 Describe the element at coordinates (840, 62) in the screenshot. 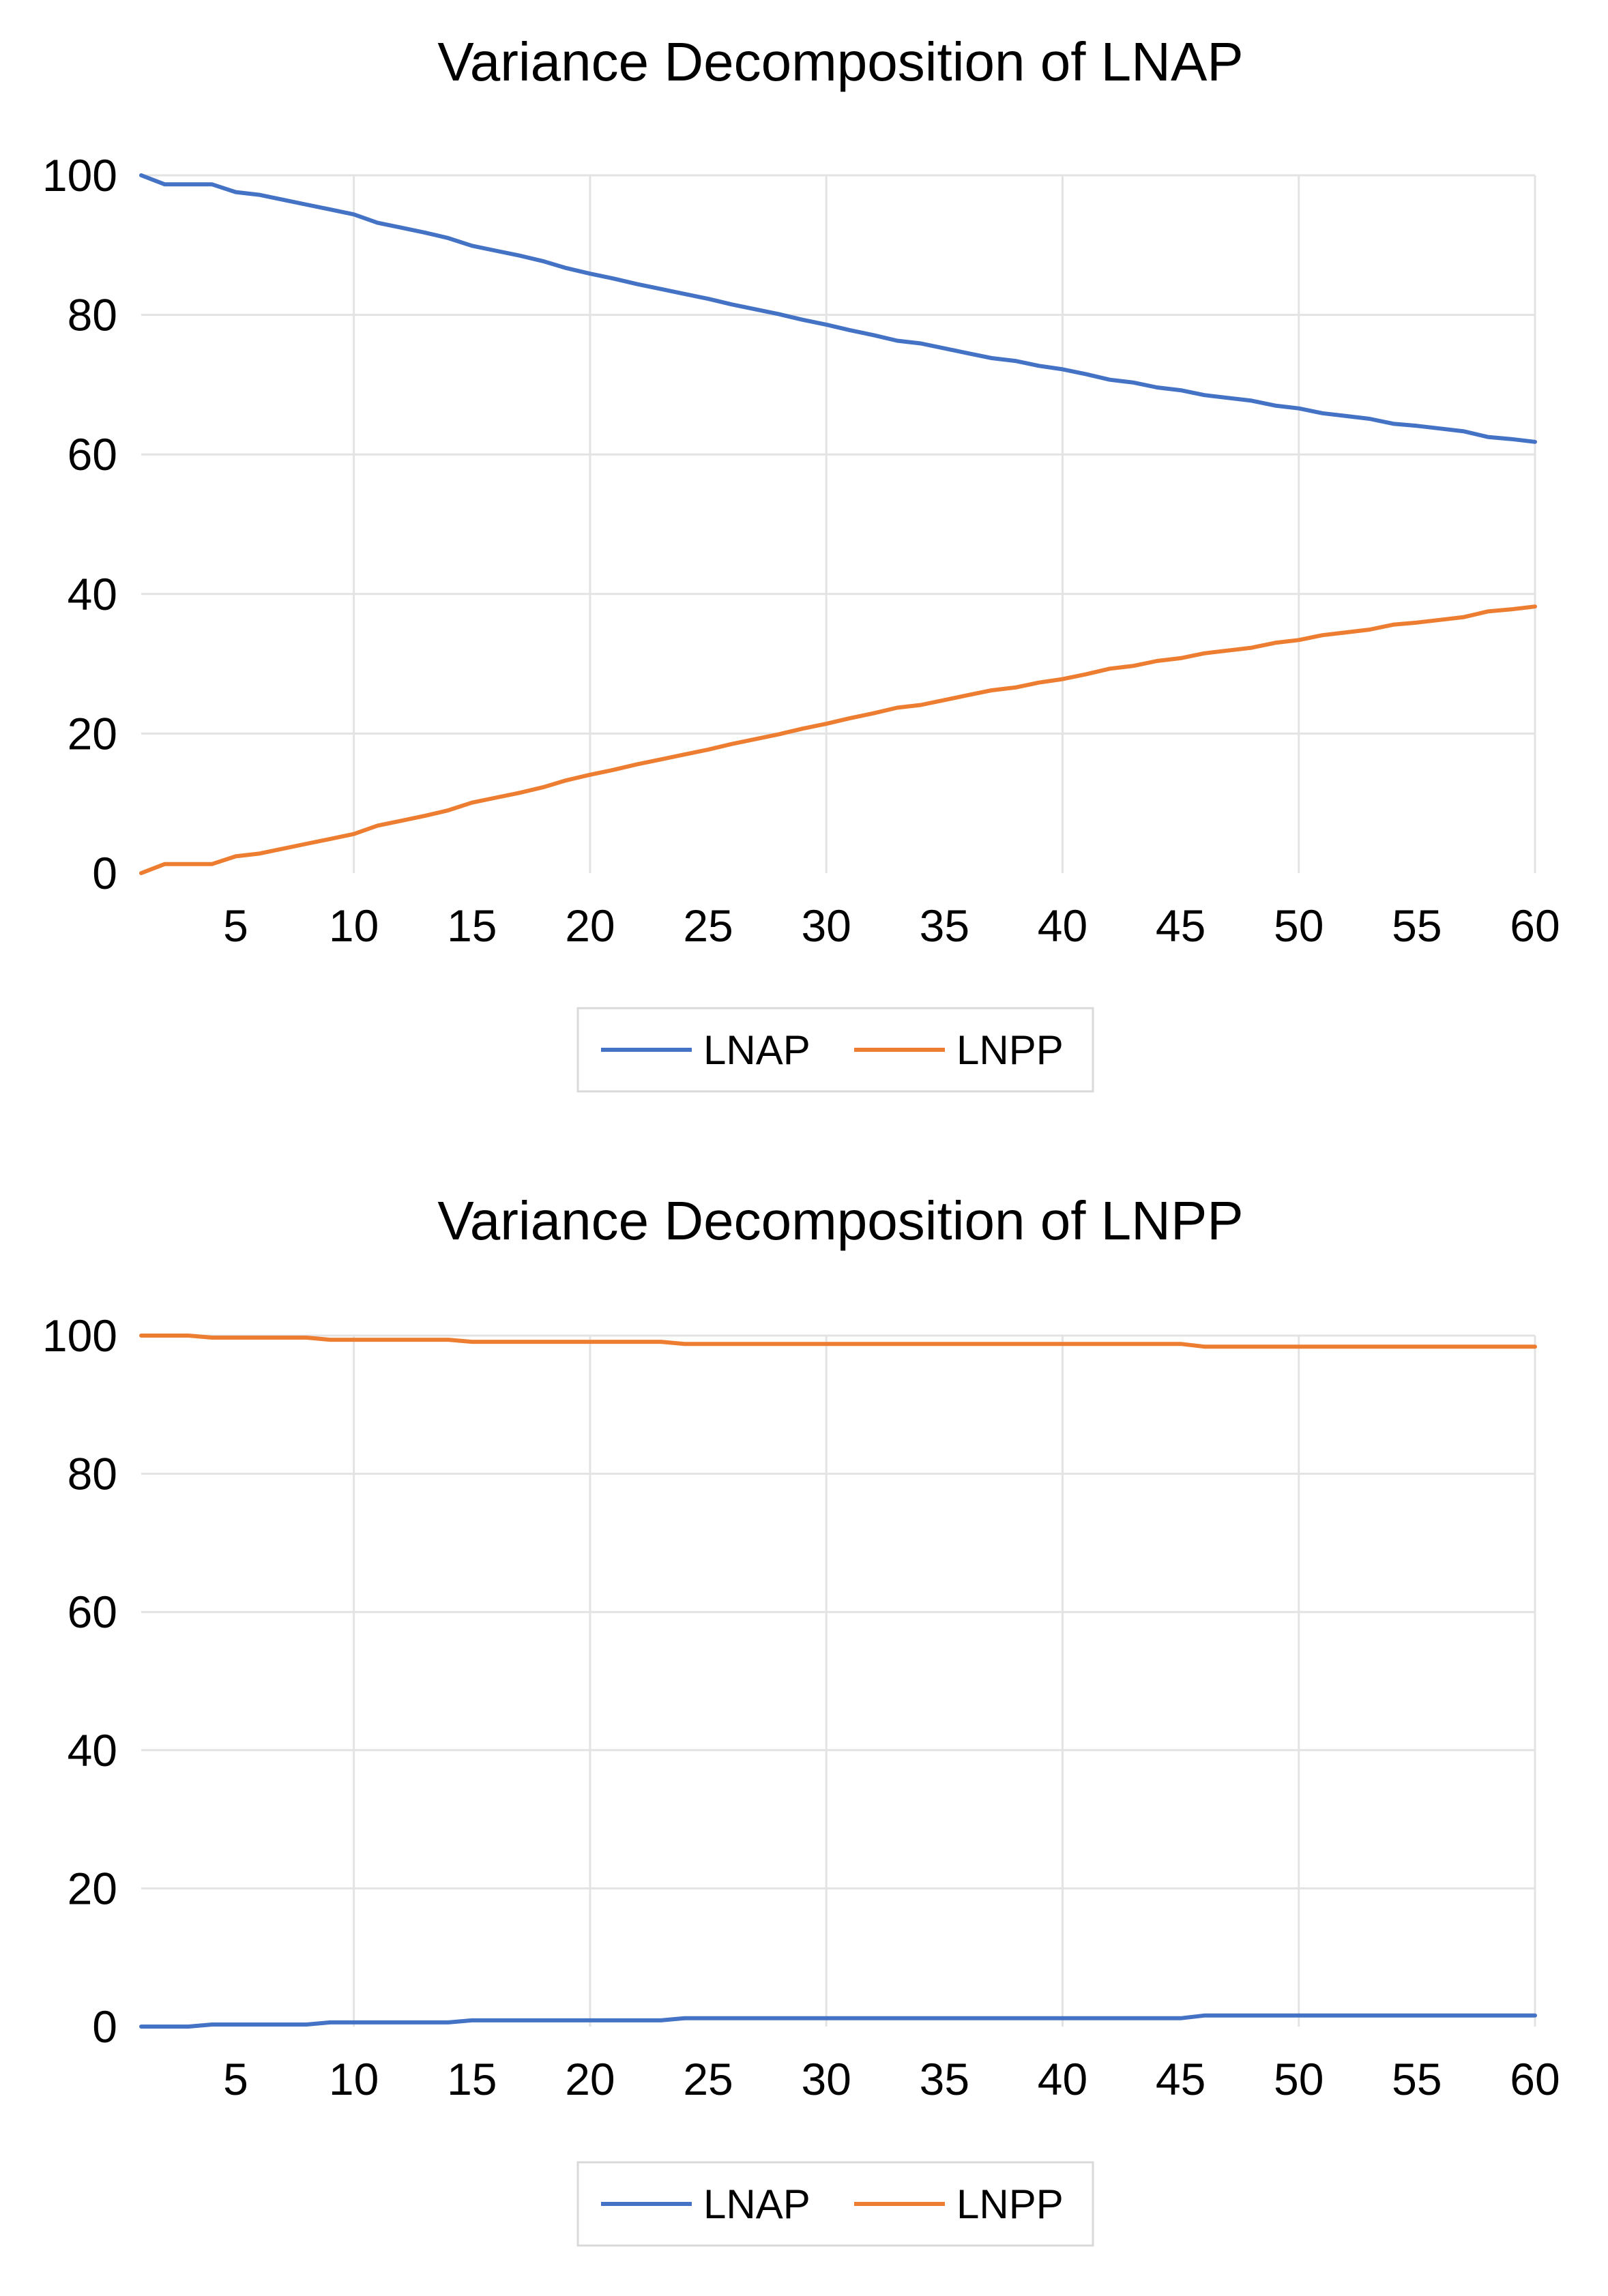

I see `lnap-chart-title: Variance Decomposition of LNAP` at that location.